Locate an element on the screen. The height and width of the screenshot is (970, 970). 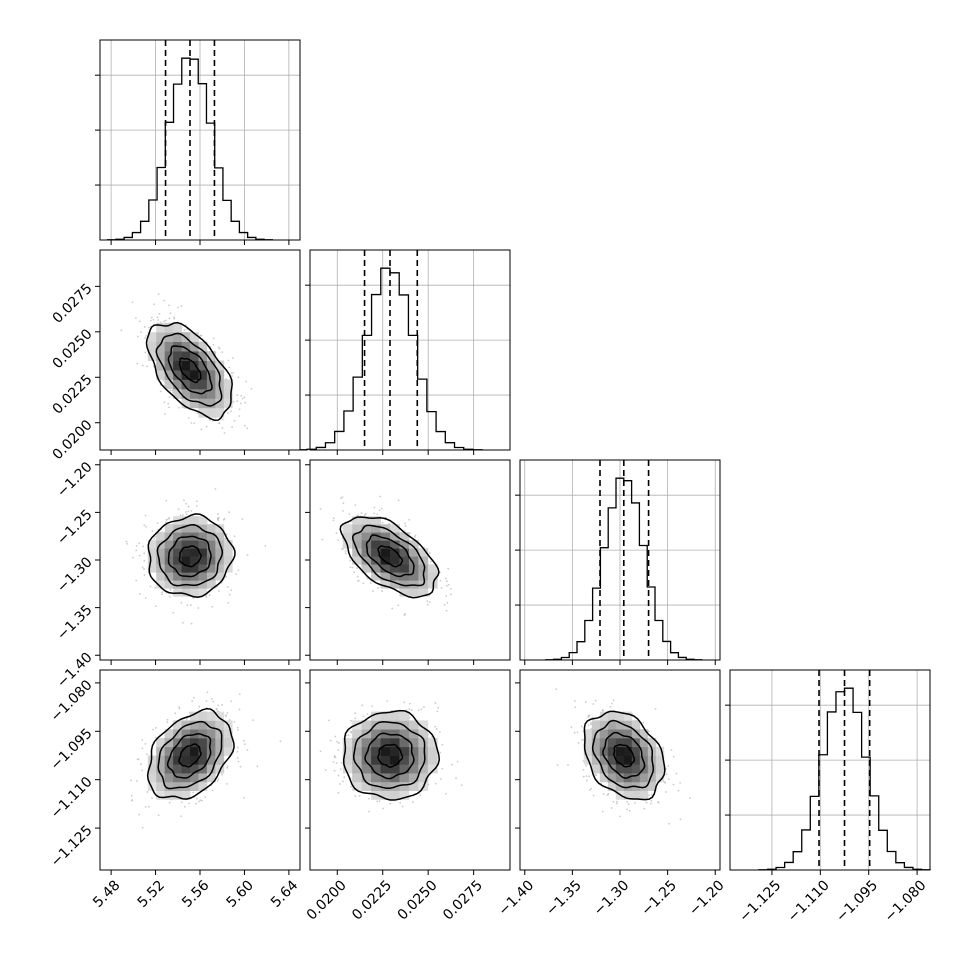
panel-content is located at coordinates (391, 756).